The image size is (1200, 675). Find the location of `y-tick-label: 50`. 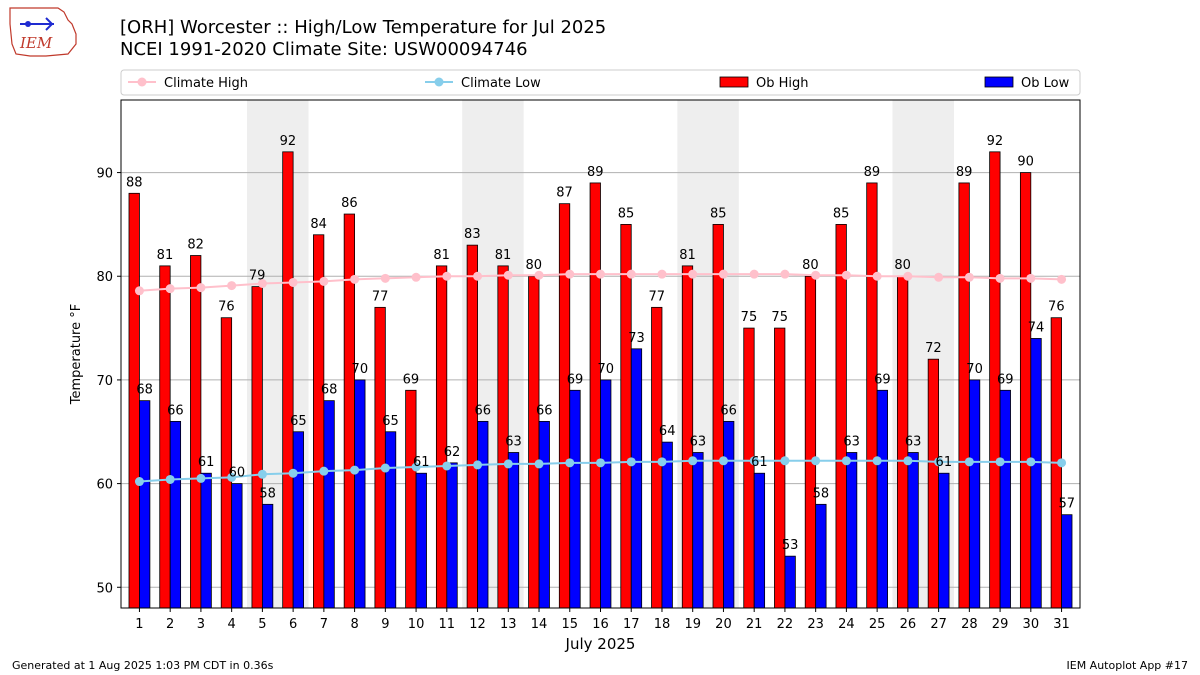

y-tick-label: 50 is located at coordinates (104, 588).